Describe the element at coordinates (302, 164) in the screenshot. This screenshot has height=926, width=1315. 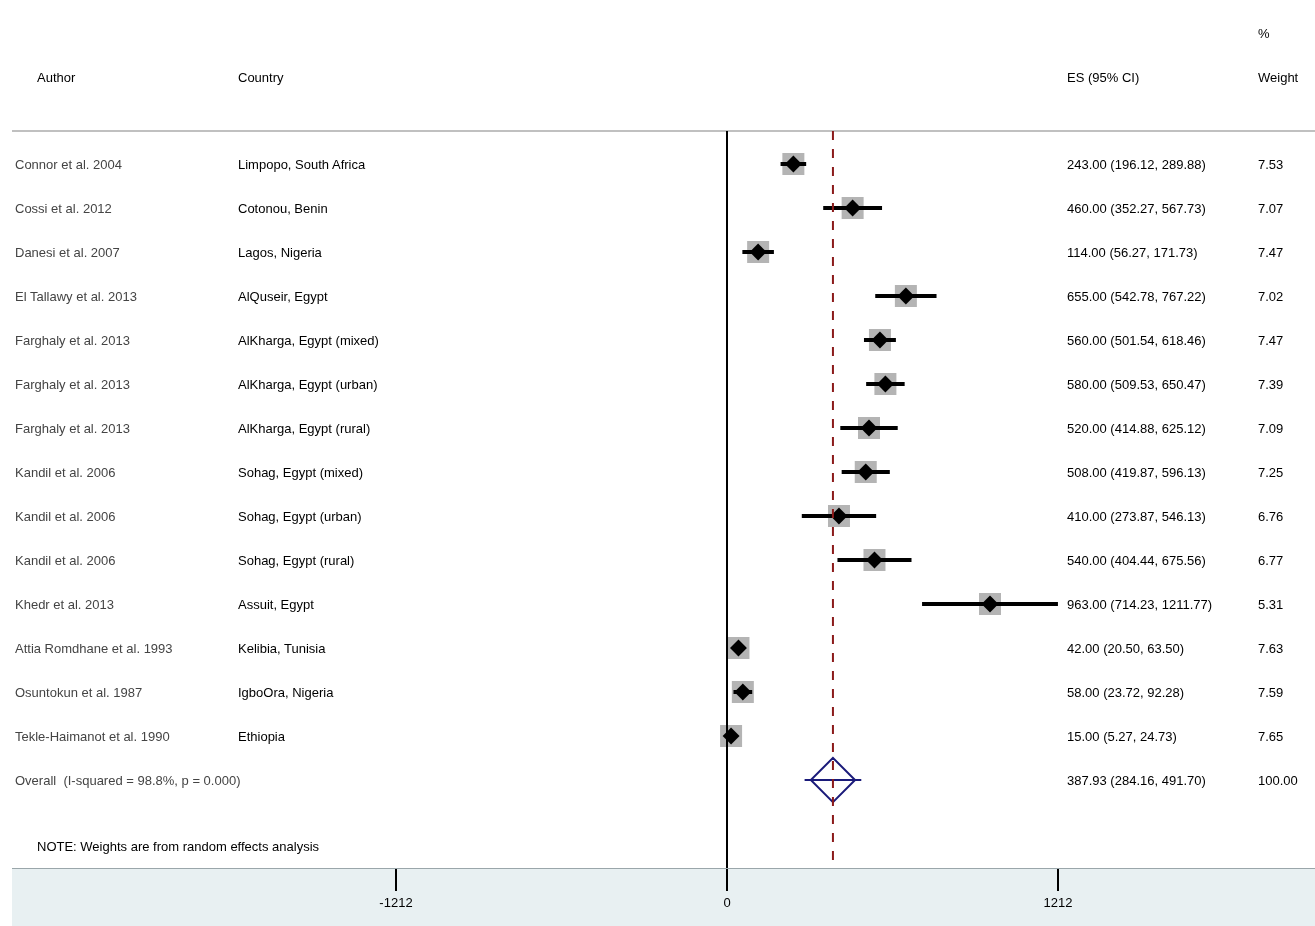
I see `annotation: Limpopo, South Africa` at that location.